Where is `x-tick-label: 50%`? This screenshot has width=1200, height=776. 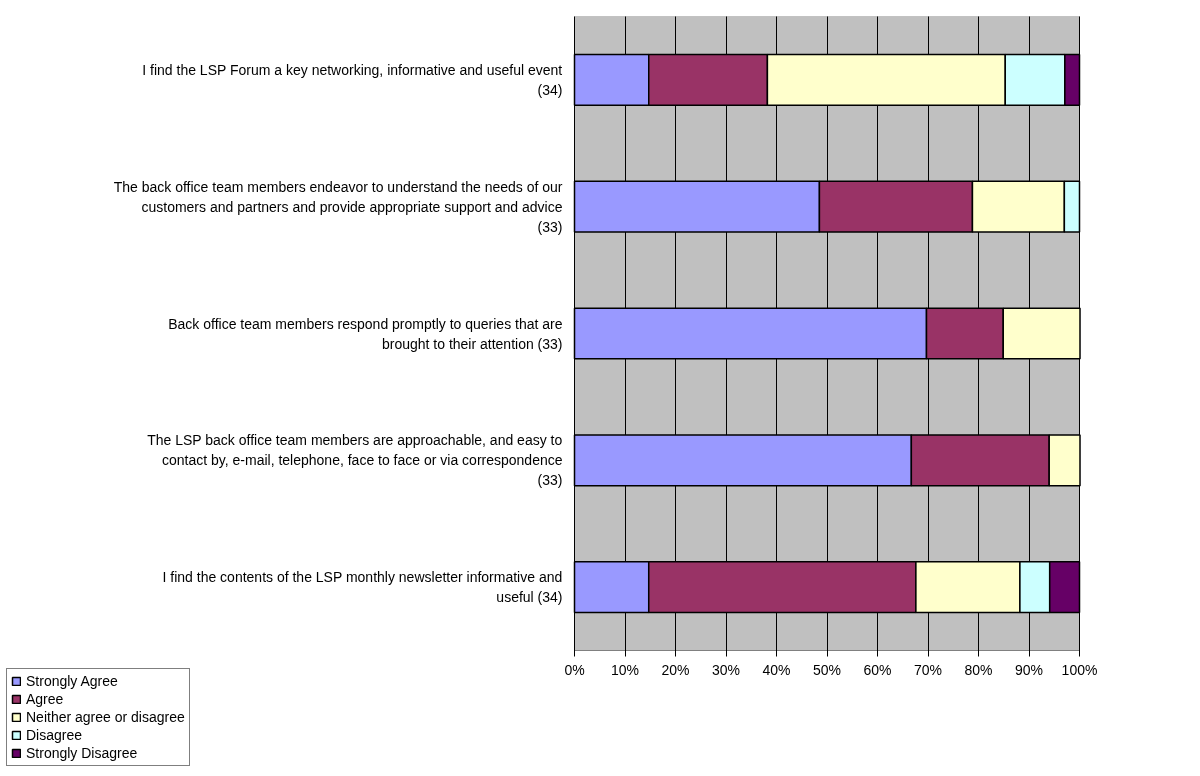
x-tick-label: 50% is located at coordinates (827, 669).